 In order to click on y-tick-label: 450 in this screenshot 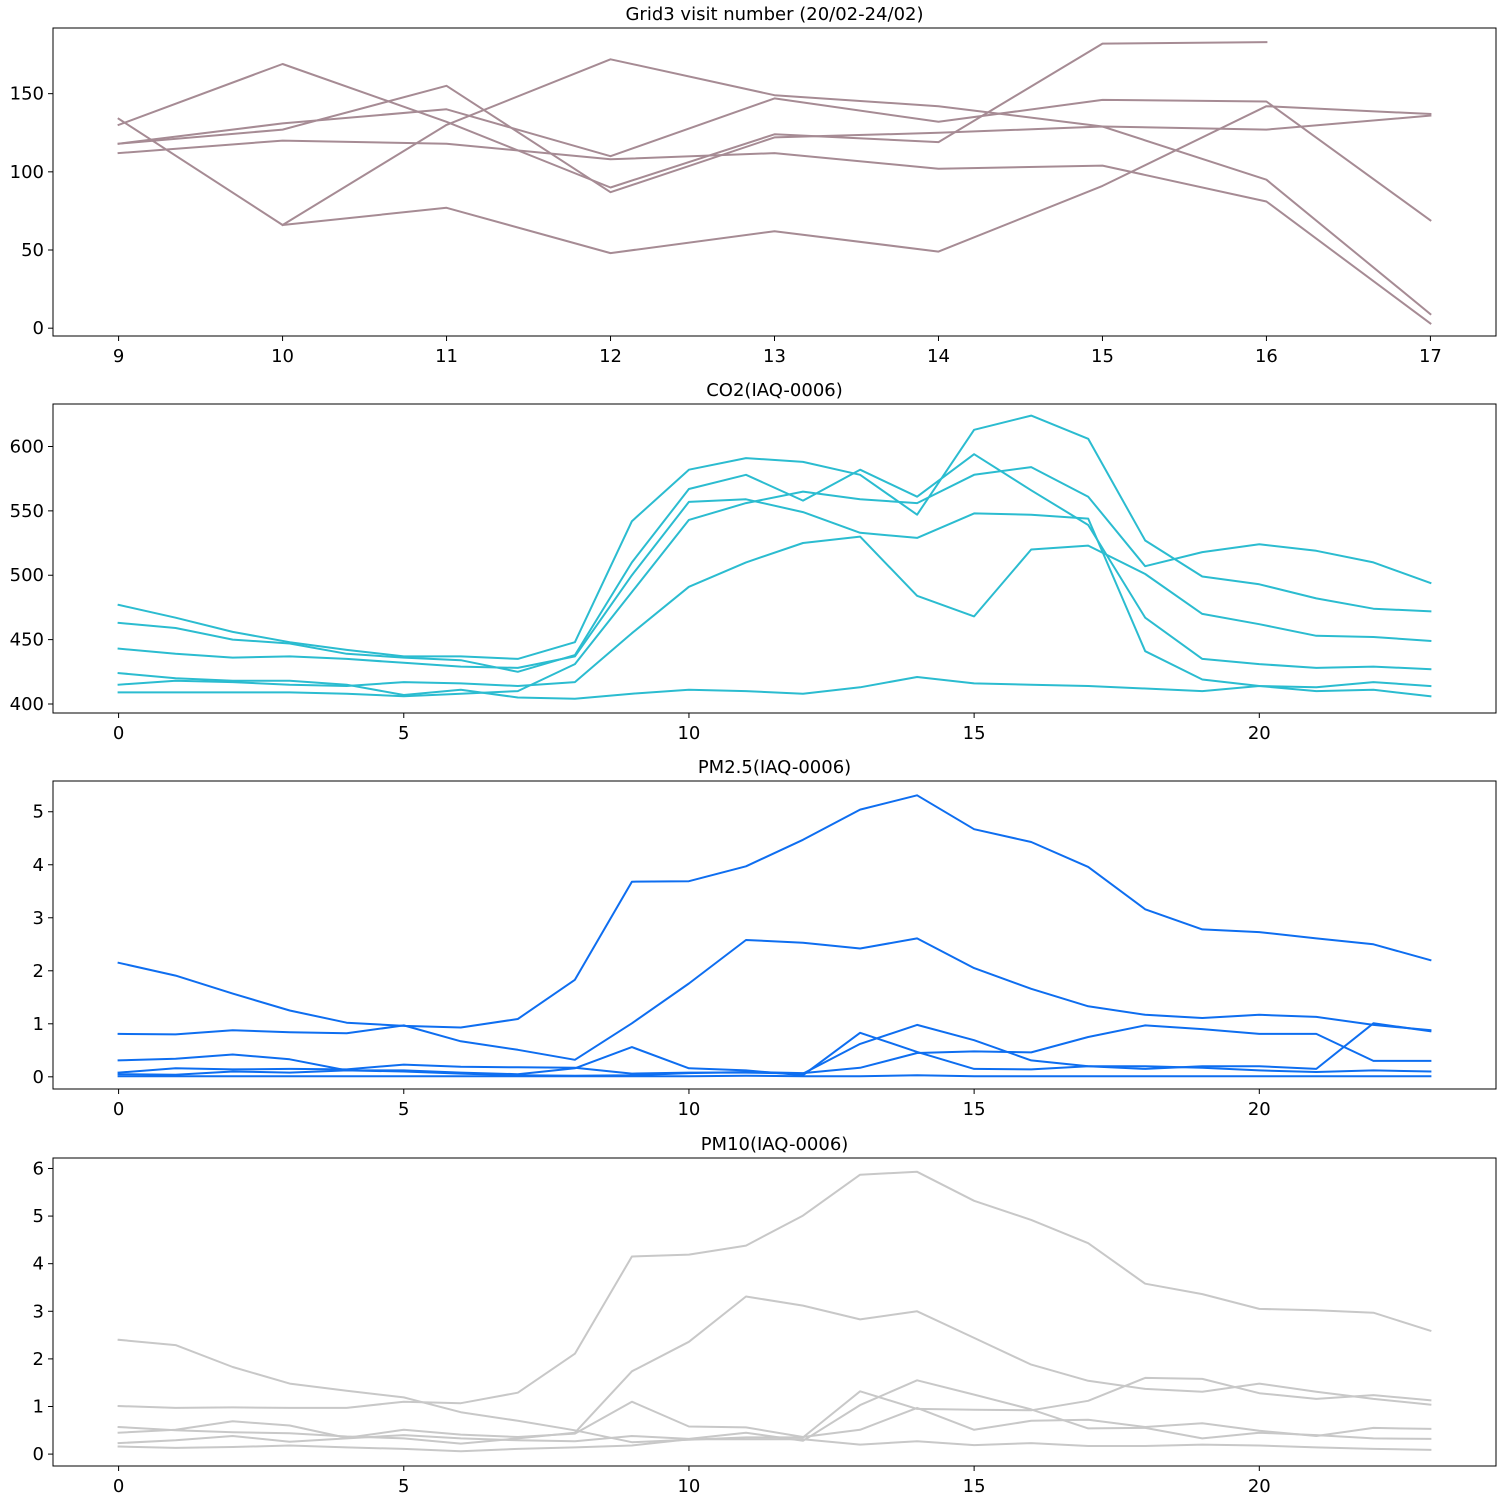, I will do `click(27, 640)`.